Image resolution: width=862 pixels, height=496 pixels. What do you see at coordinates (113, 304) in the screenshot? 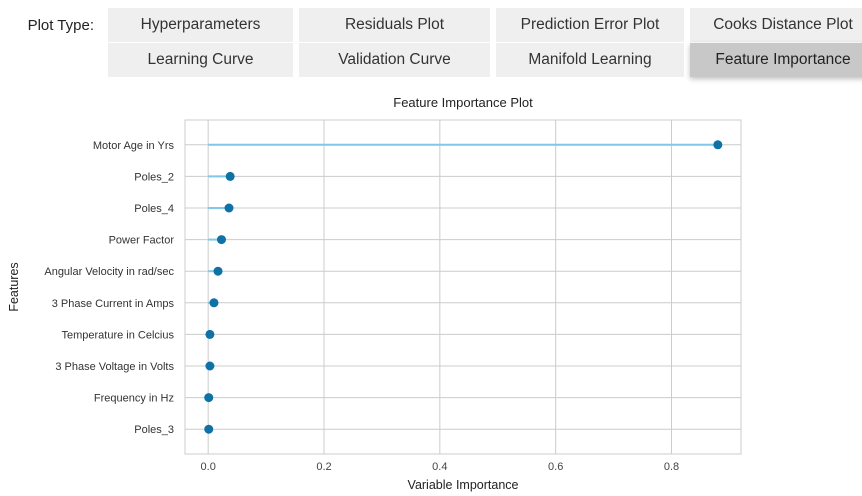
I see `y-tick-label: 3 Phase Current in Amps` at bounding box center [113, 304].